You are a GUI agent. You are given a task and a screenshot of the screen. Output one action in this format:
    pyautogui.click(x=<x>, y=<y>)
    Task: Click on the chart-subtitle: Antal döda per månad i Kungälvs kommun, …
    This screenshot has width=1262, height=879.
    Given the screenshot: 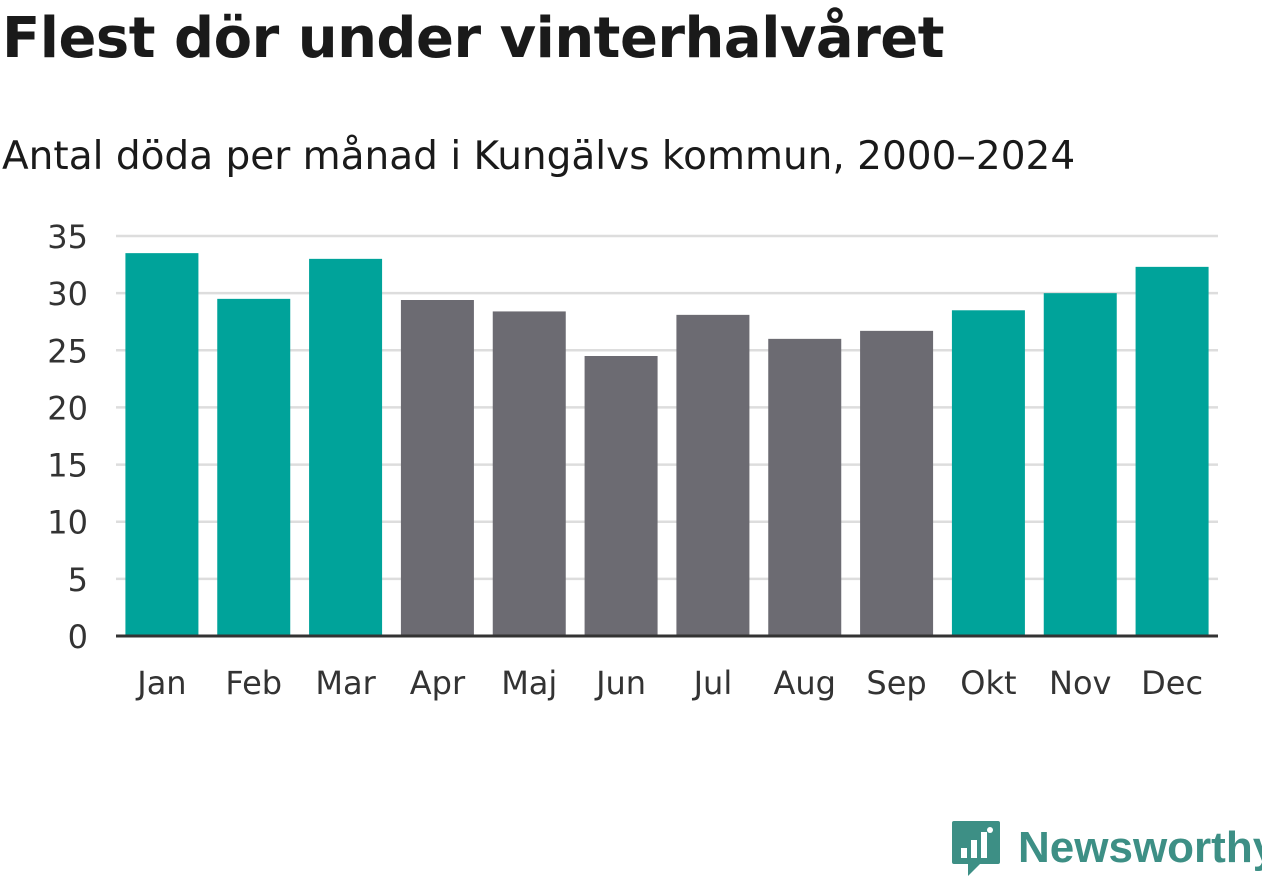 What is the action you would take?
    pyautogui.click(x=539, y=156)
    